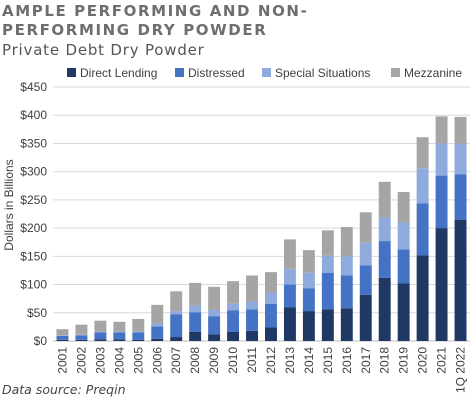 This screenshot has width=475, height=404. Describe the element at coordinates (461, 370) in the screenshot. I see `x-tick-label: 1Q 2022` at that location.